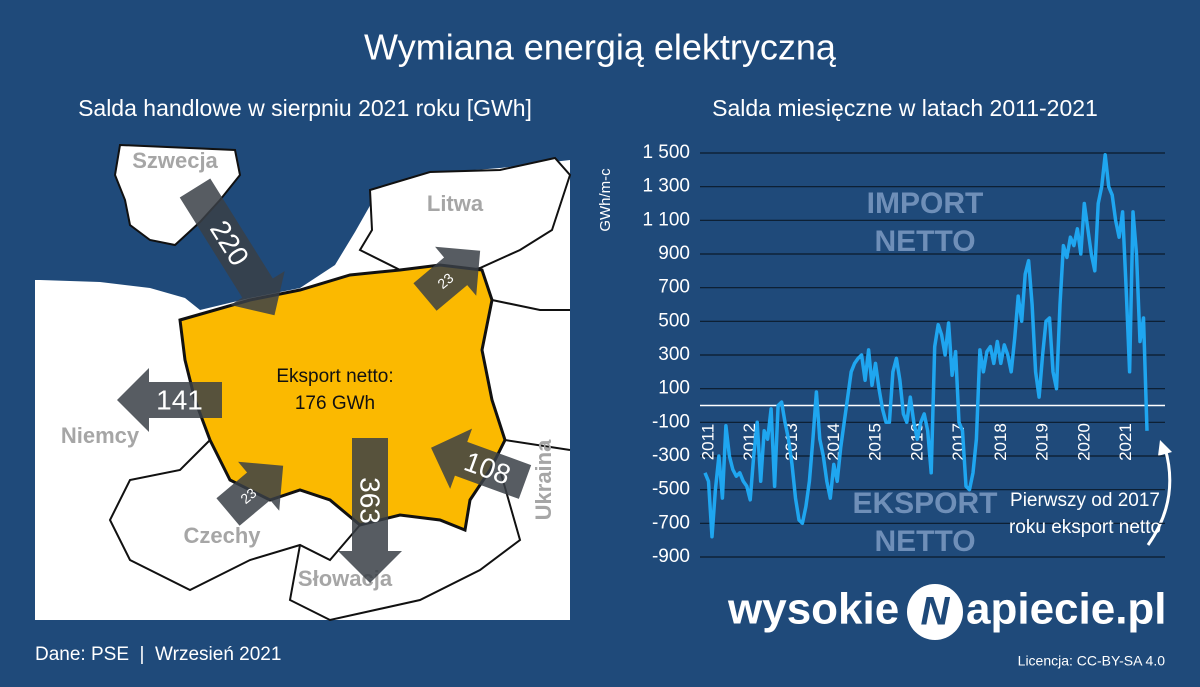  What do you see at coordinates (671, 489) in the screenshot?
I see `y-tick-label: -500` at bounding box center [671, 489].